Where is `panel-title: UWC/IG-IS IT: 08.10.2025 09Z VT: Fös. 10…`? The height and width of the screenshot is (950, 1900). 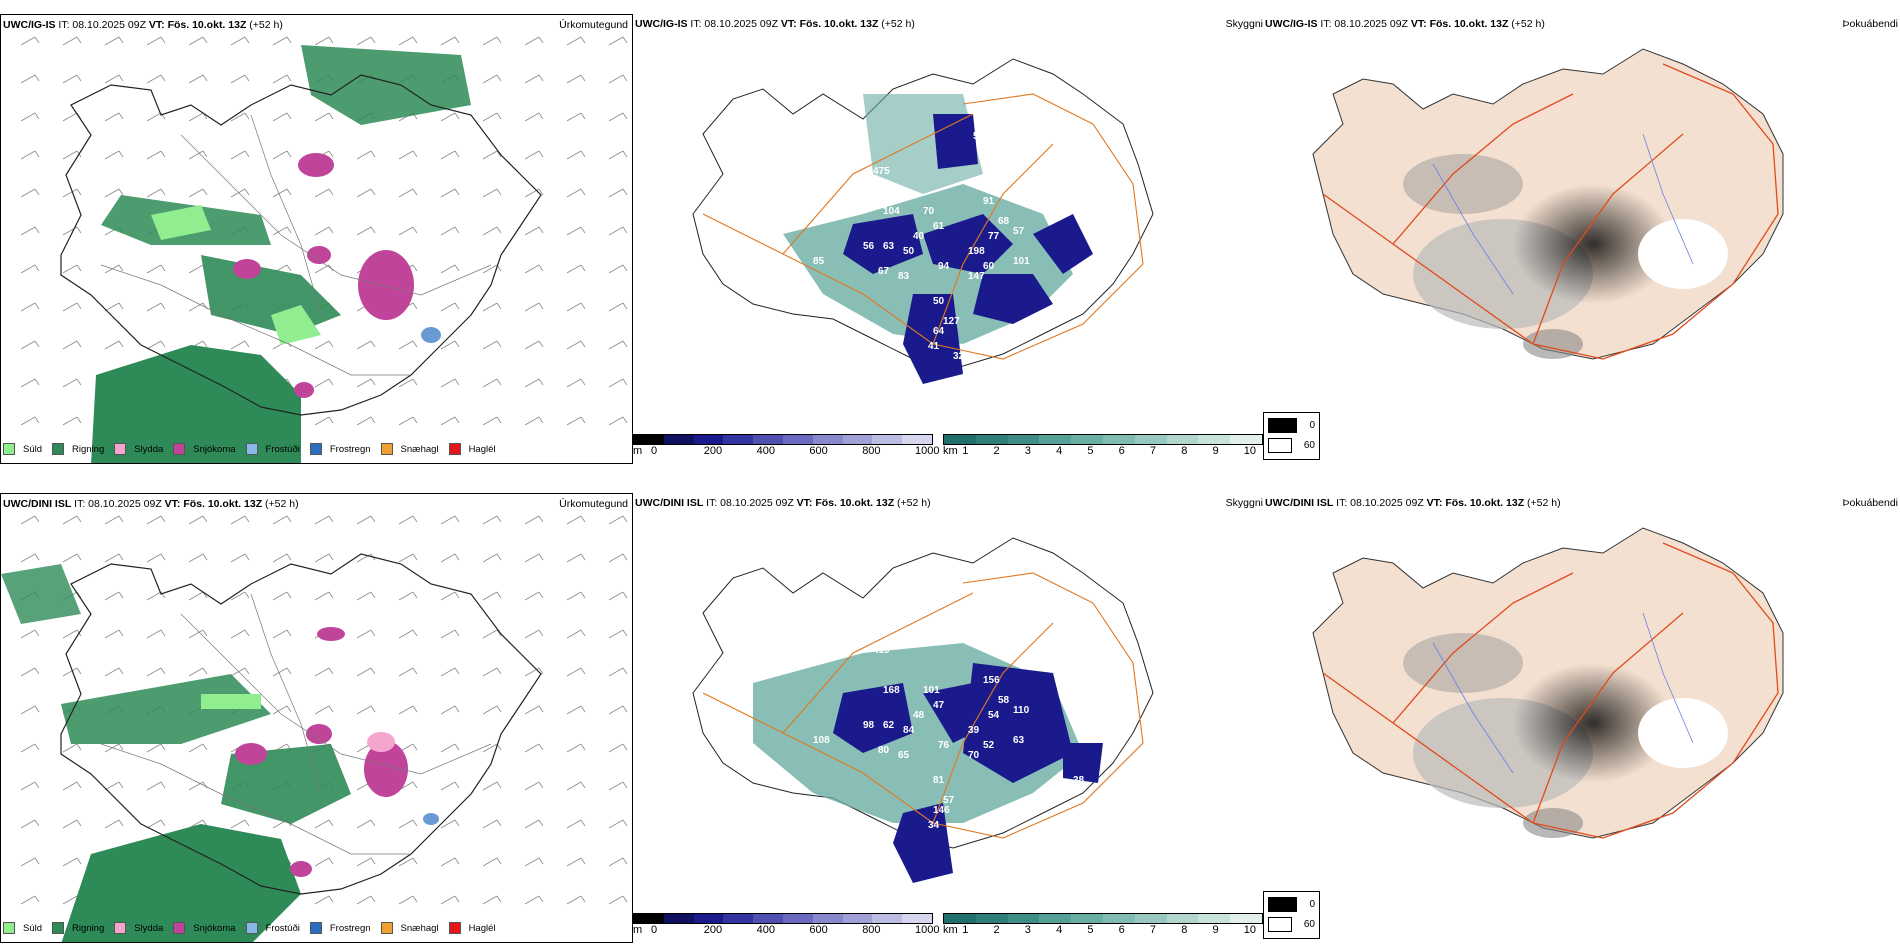
panel-title: UWC/IG-IS IT: 08.10.2025 09Z VT: Fös. 10… is located at coordinates (143, 25).